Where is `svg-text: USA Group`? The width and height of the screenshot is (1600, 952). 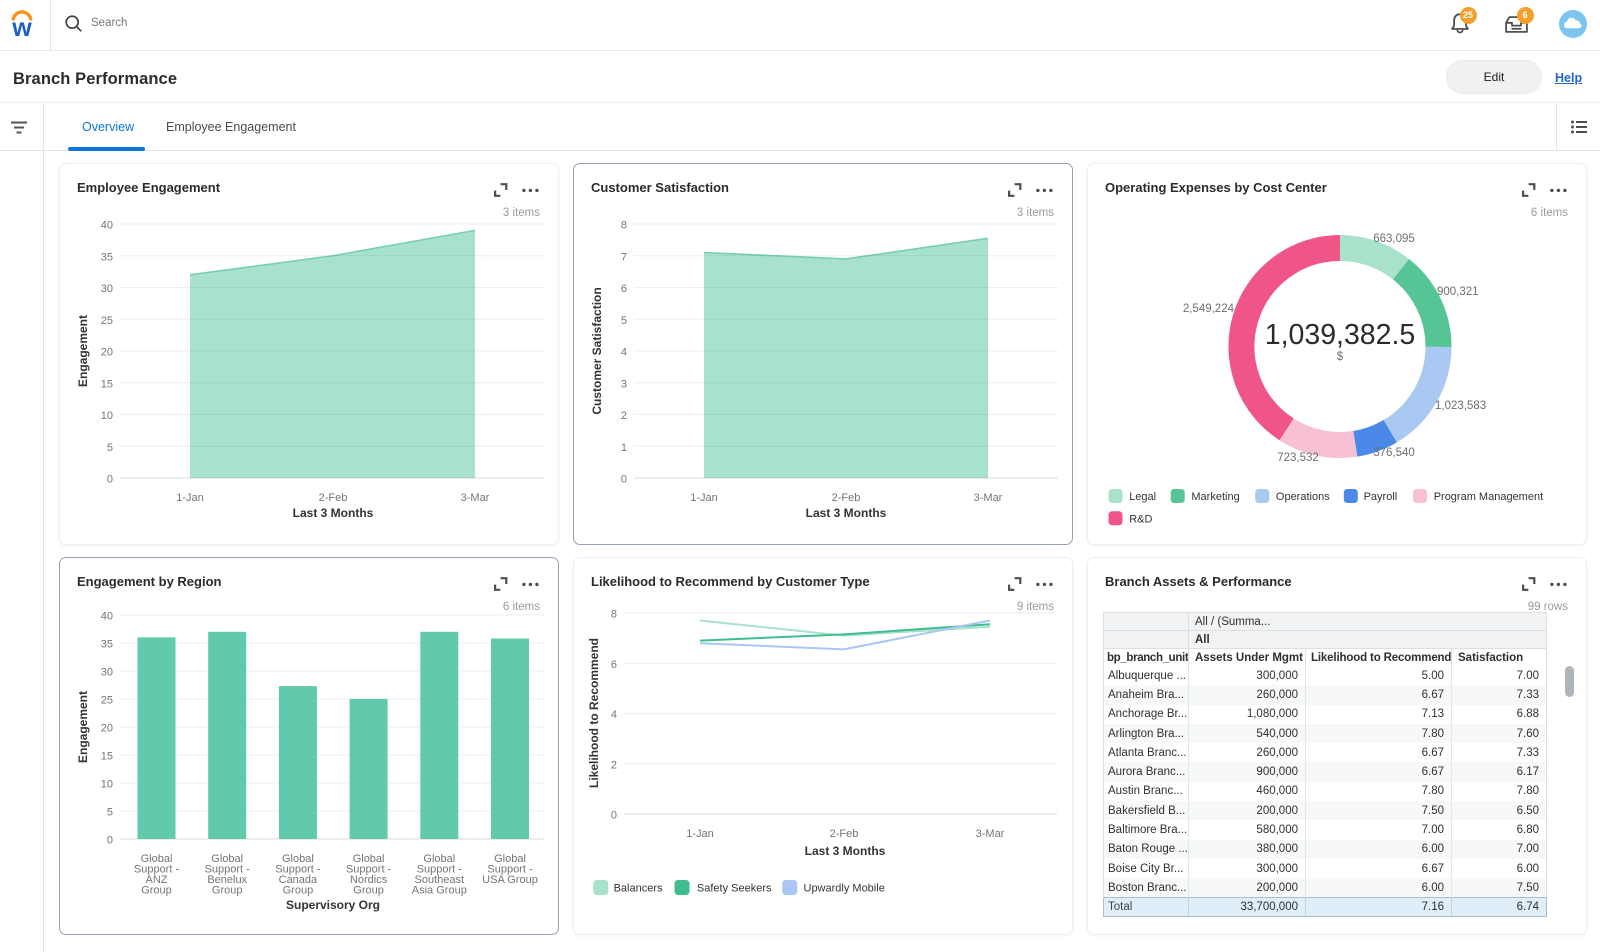
svg-text: USA Group is located at coordinates (510, 880).